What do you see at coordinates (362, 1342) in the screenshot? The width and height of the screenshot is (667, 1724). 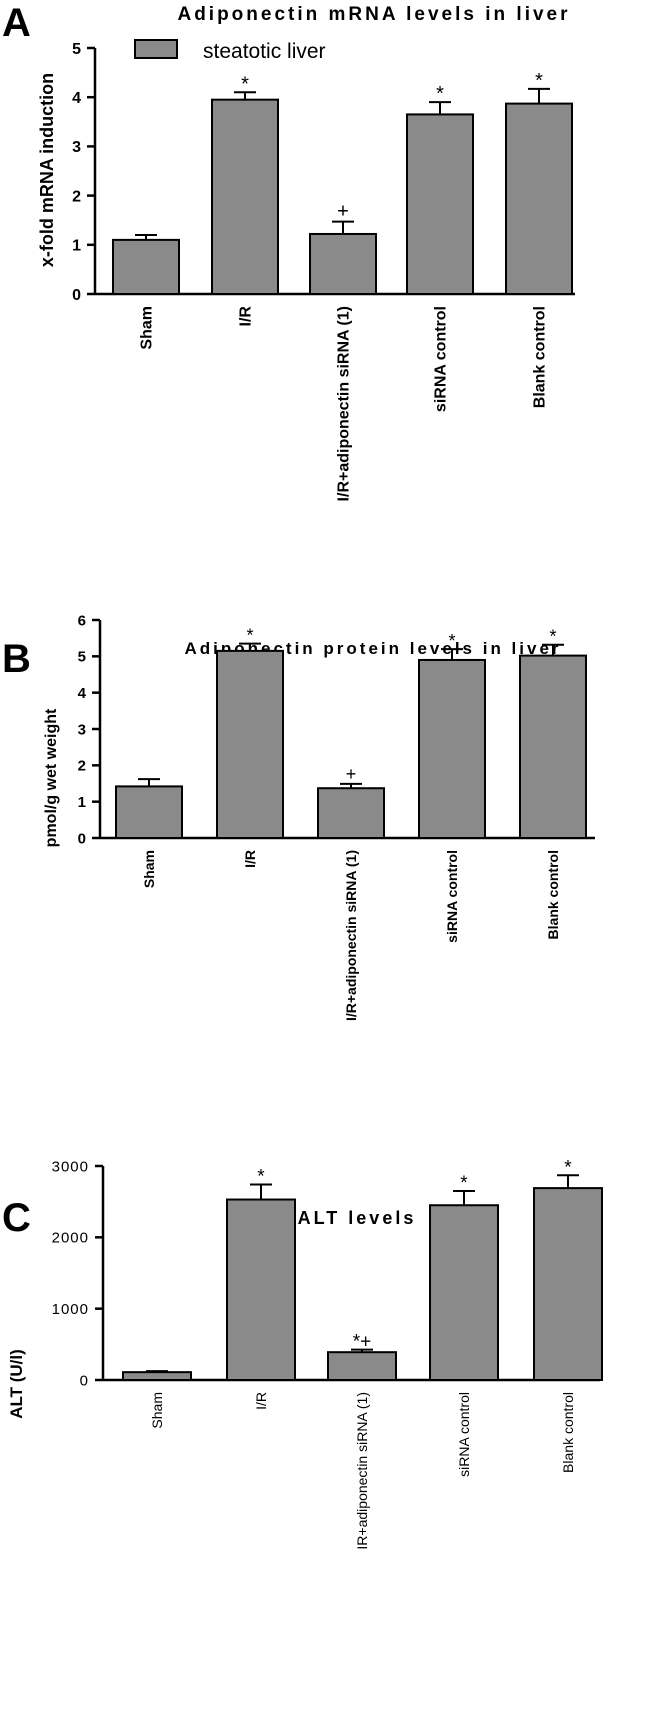 I see `significance-mark: *+` at bounding box center [362, 1342].